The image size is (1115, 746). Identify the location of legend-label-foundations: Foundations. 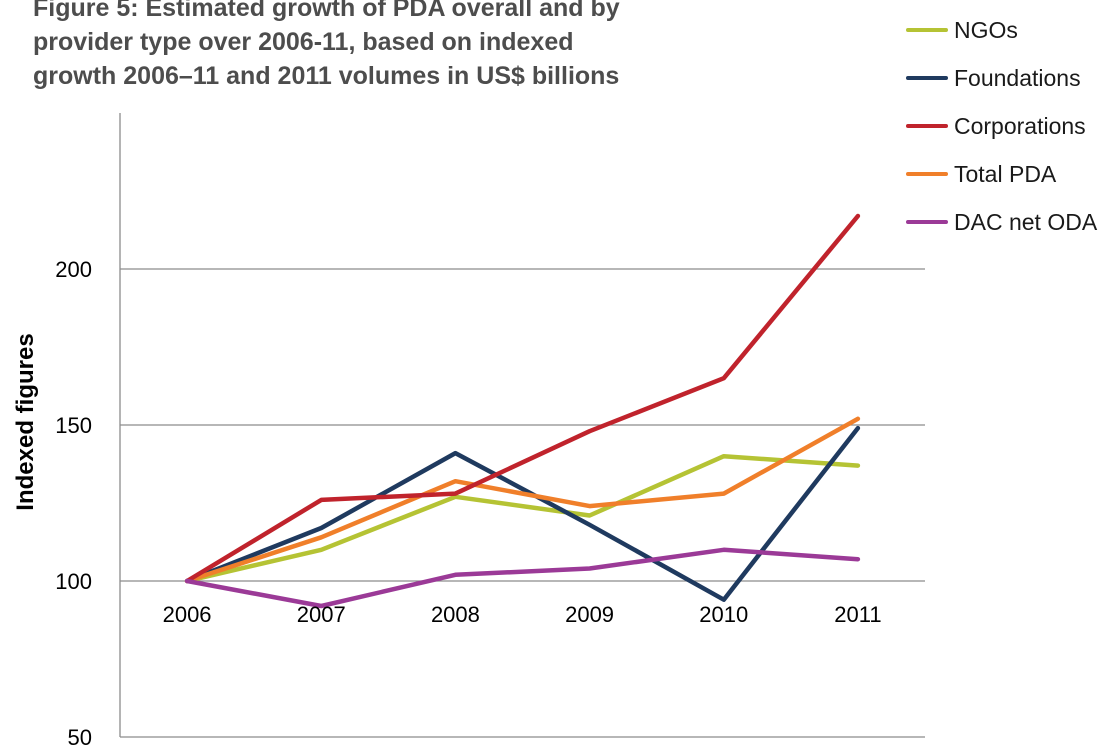
(1017, 77).